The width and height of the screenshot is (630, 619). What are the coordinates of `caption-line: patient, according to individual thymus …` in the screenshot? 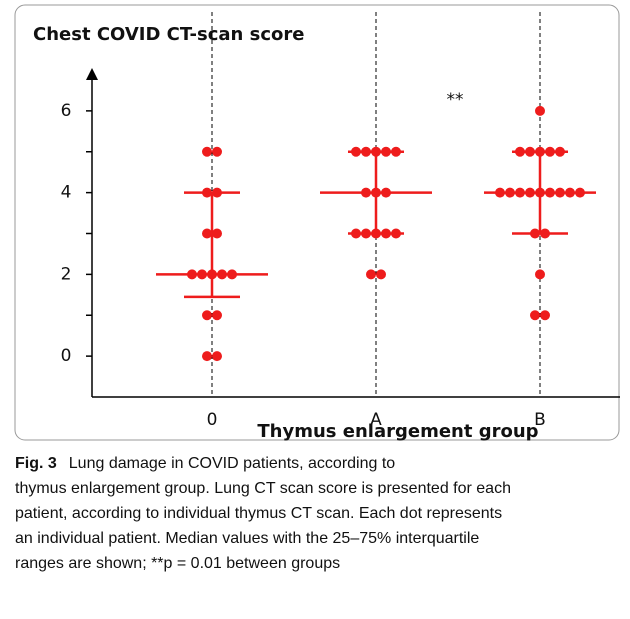 It's located at (258, 513).